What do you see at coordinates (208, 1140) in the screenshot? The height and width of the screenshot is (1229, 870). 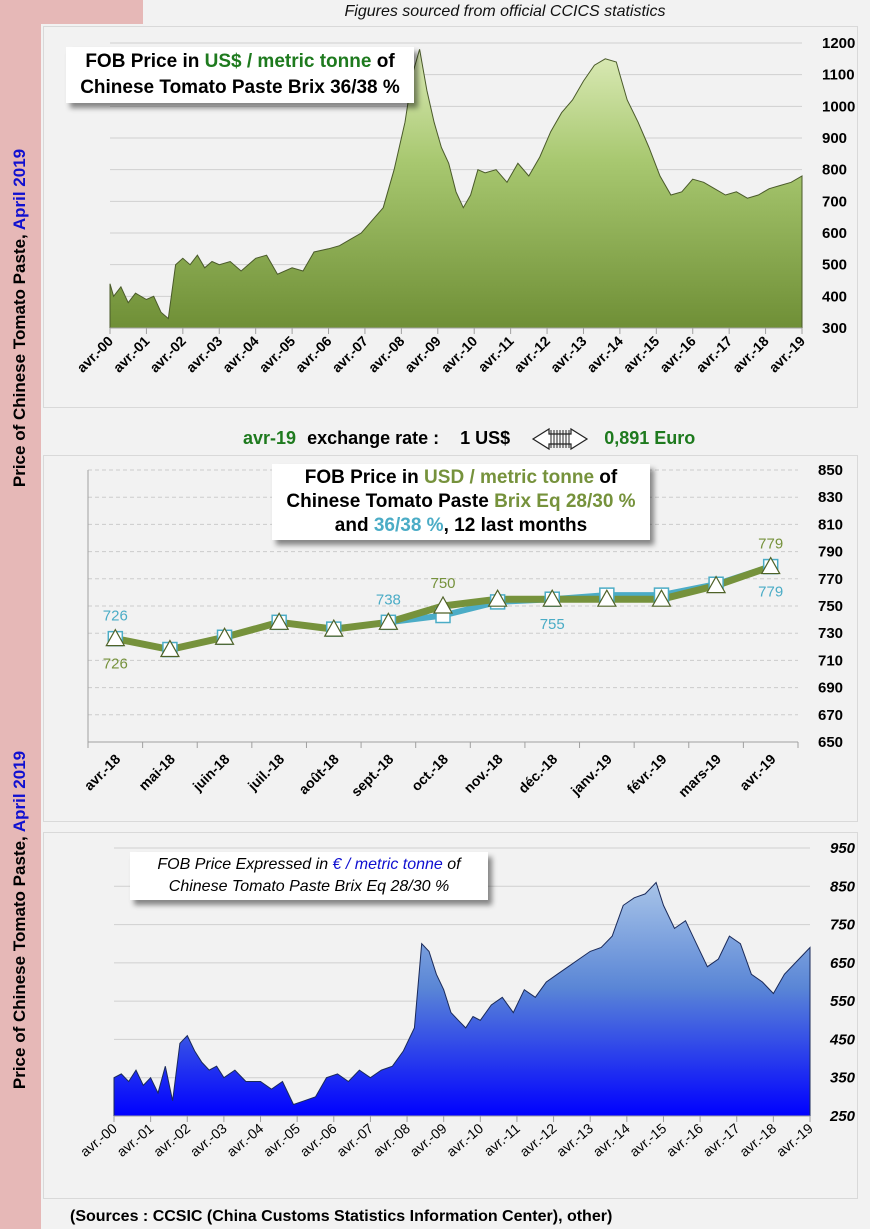 I see `x-tick-label: avr.-03` at bounding box center [208, 1140].